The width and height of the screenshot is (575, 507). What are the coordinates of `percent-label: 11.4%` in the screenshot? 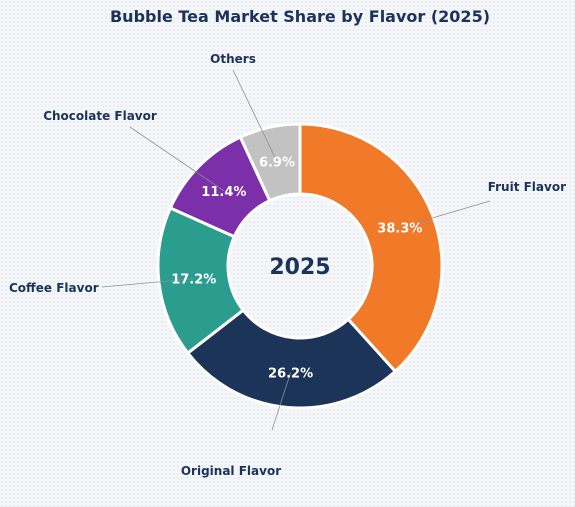 It's located at (223, 192).